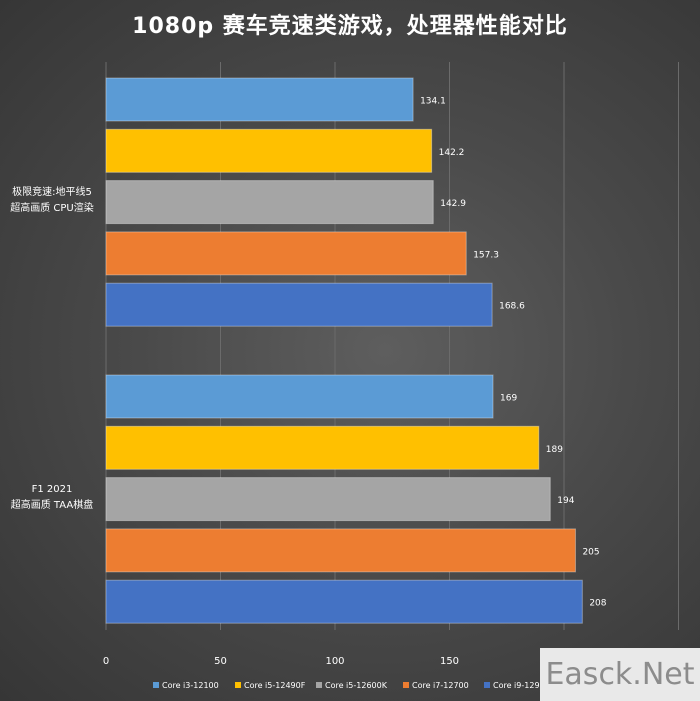 Image resolution: width=700 pixels, height=701 pixels. Describe the element at coordinates (519, 685) in the screenshot. I see `legend-label: Core i9-1290` at that location.